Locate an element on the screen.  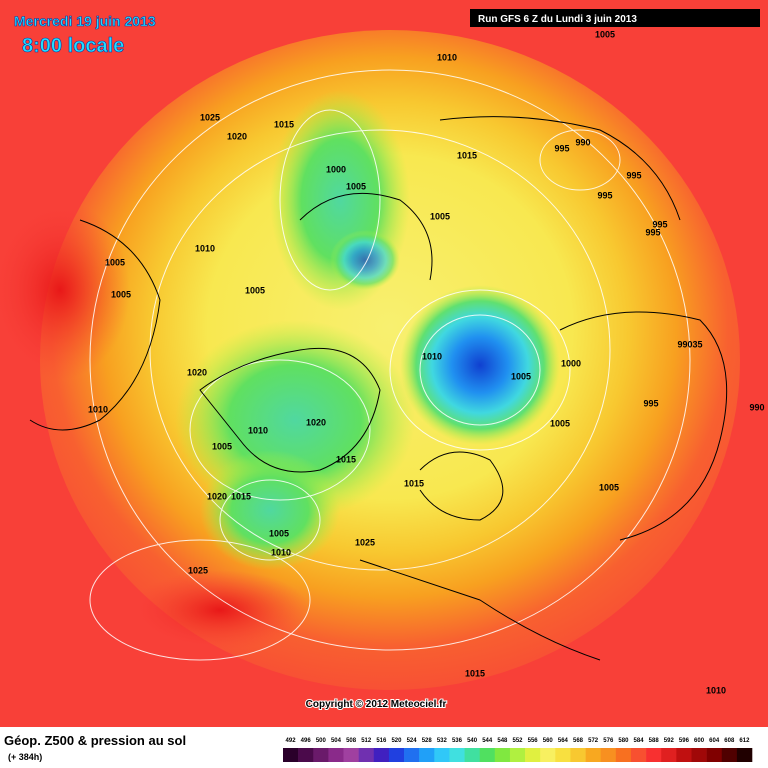
scale-label: 612 is located at coordinates (744, 741).